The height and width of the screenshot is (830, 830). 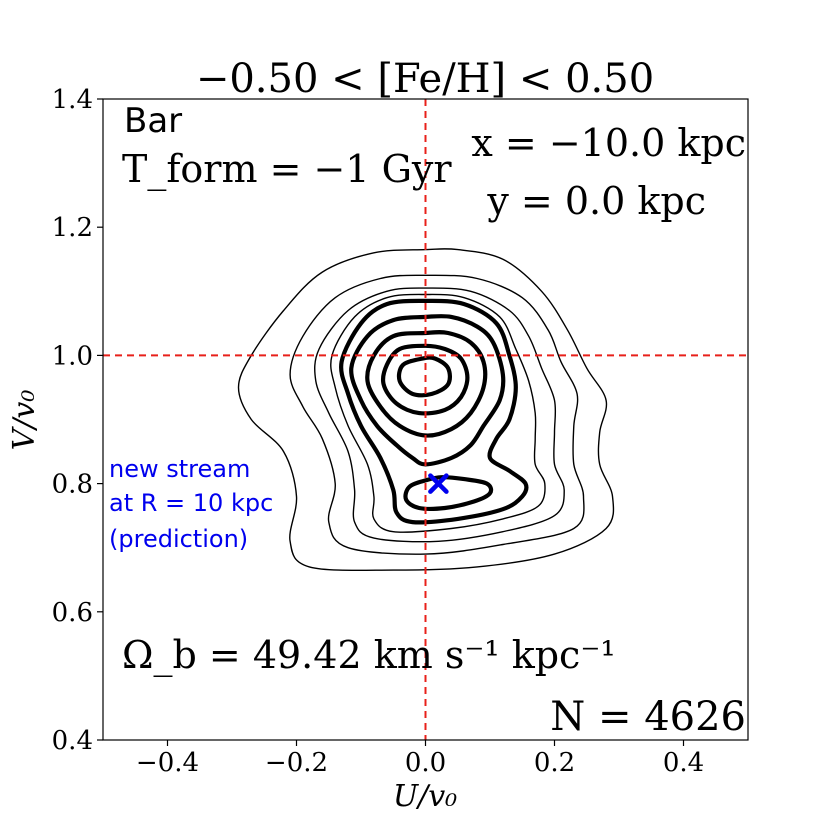 What do you see at coordinates (425, 79) in the screenshot?
I see `chart-title: −0.50 < [Fe/H] < 0.50` at bounding box center [425, 79].